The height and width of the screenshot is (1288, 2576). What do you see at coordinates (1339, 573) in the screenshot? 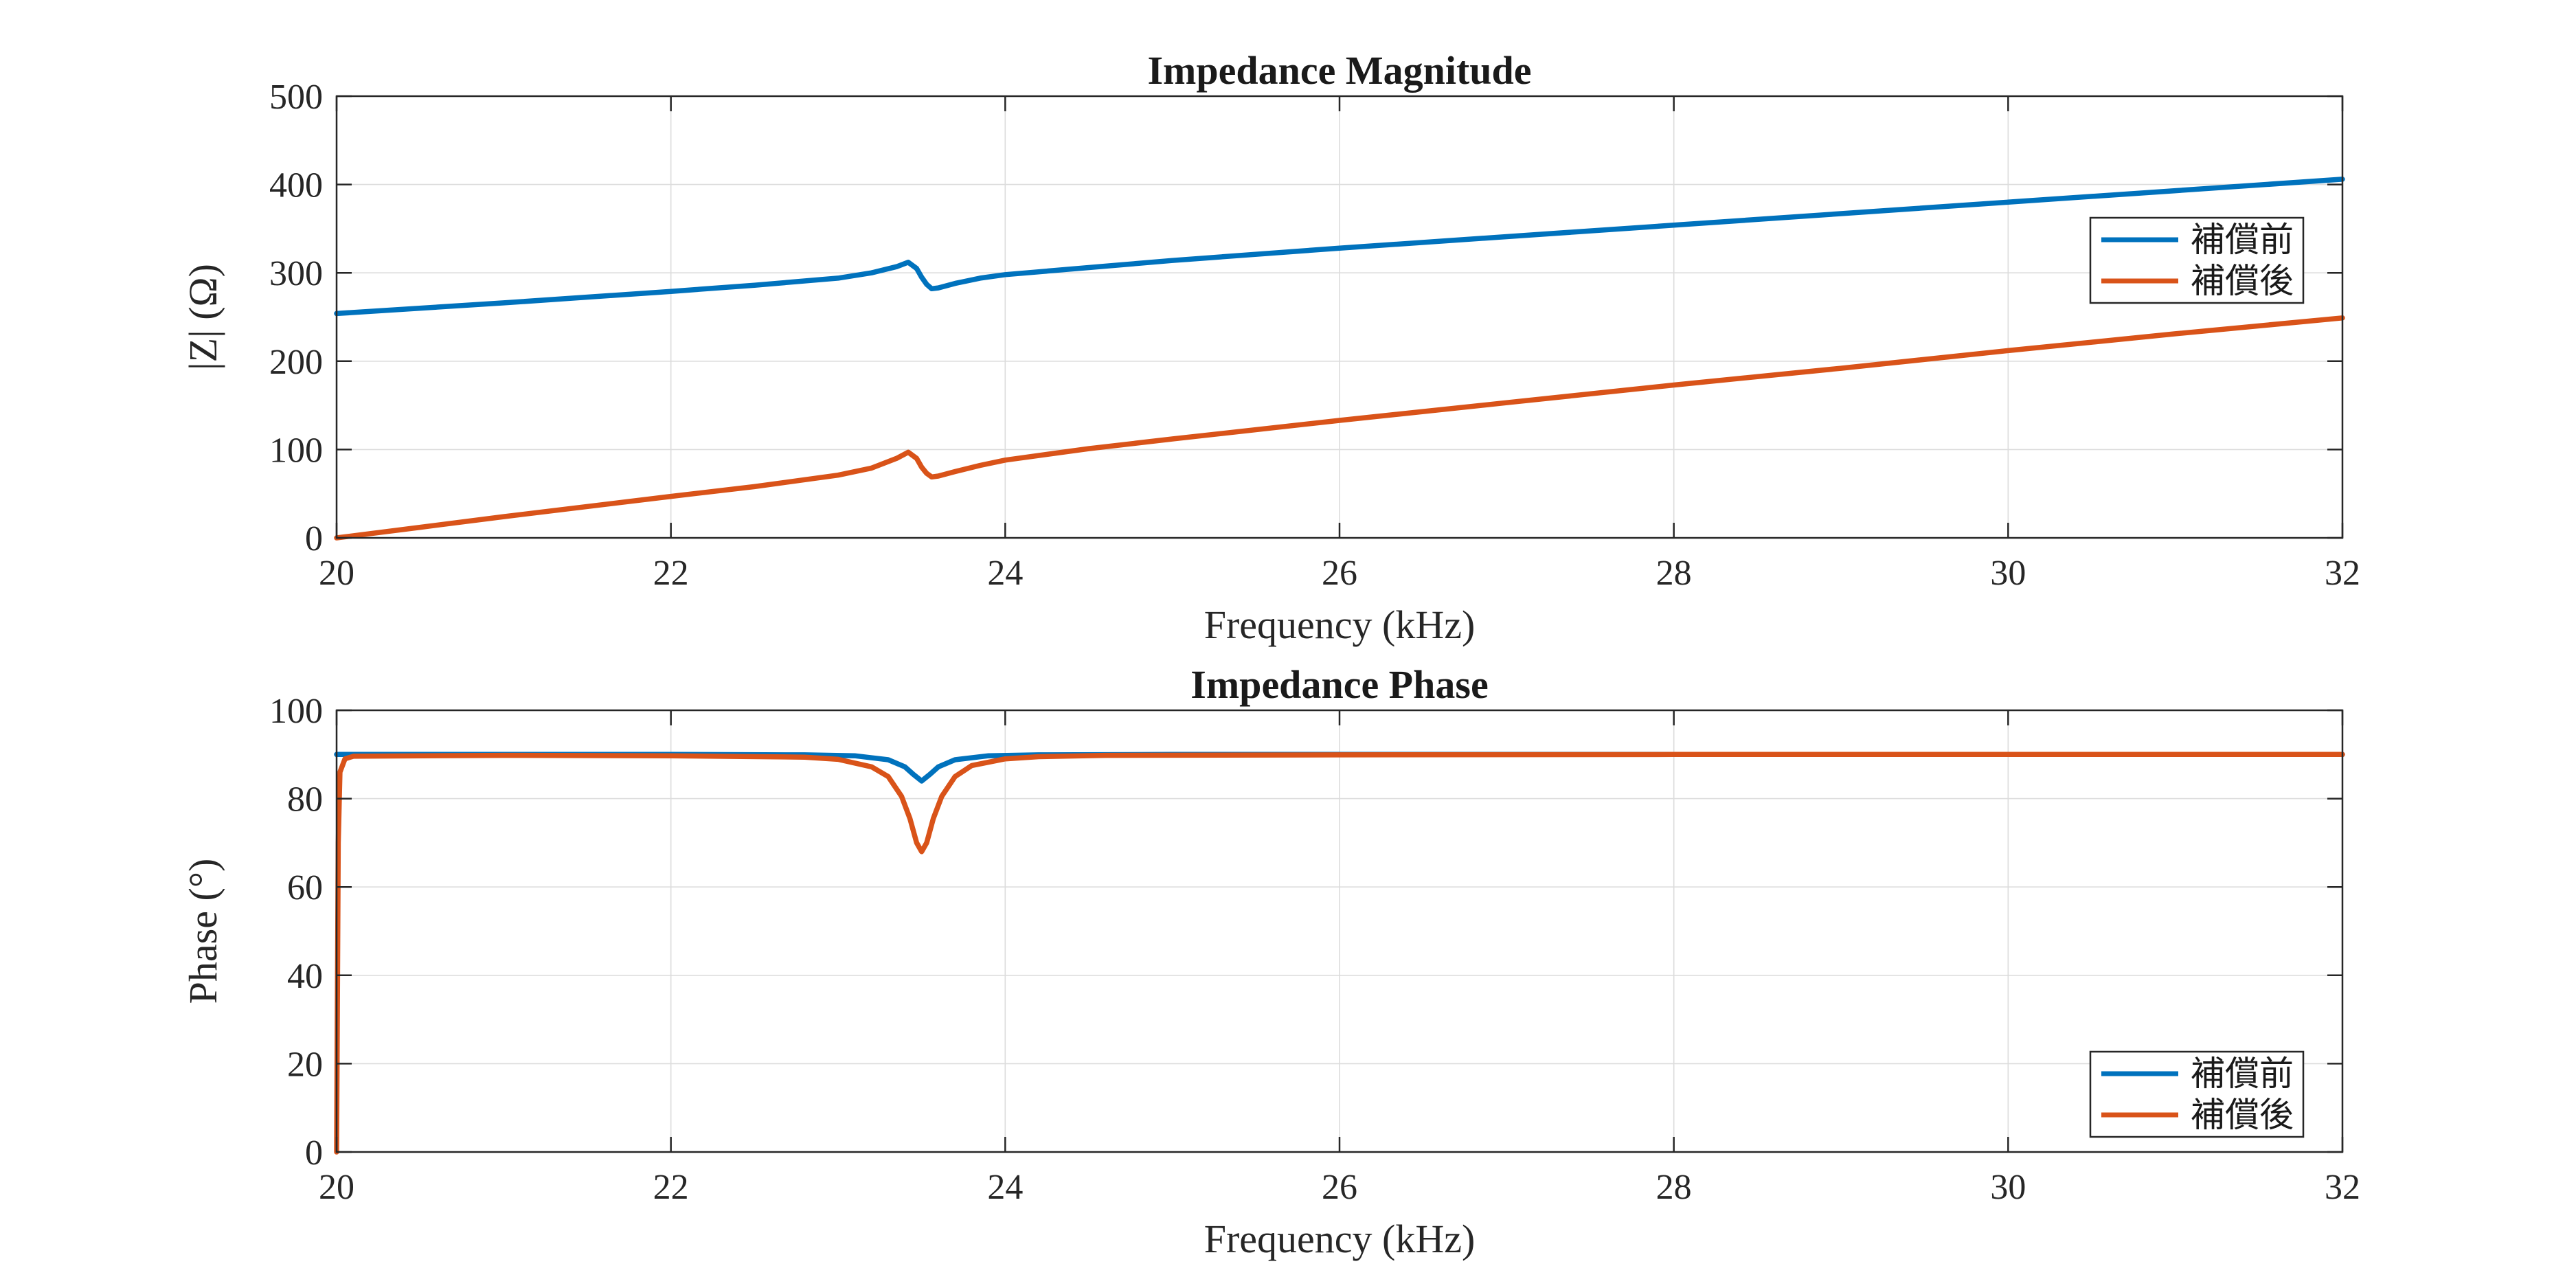
I see `magnitude-x-tick-label: 26` at bounding box center [1339, 573].